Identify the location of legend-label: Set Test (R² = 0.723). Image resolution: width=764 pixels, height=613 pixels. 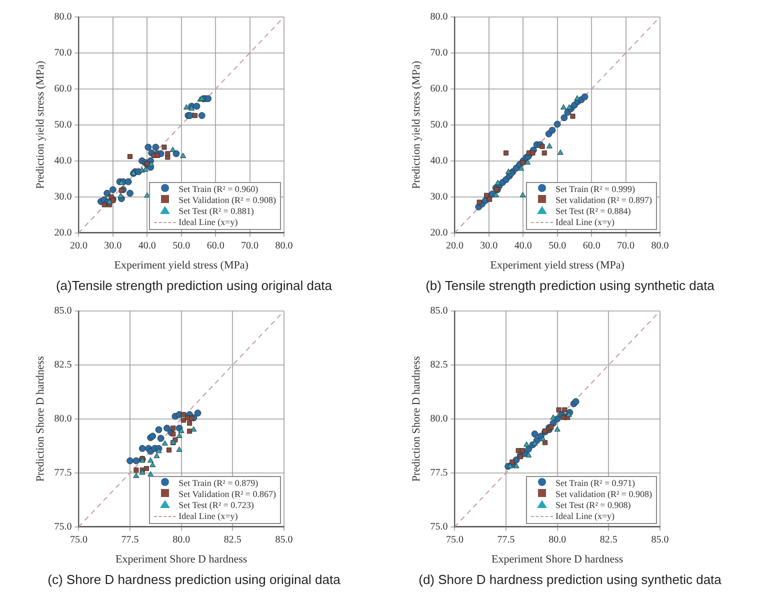
(216, 505).